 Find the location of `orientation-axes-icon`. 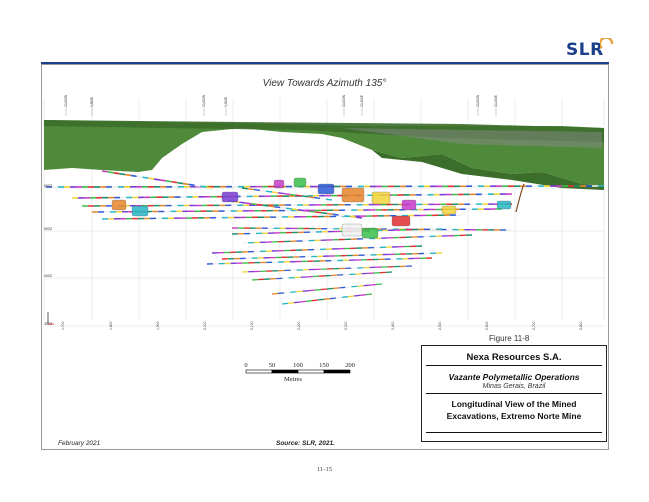

orientation-axes-icon is located at coordinates (50, 318).